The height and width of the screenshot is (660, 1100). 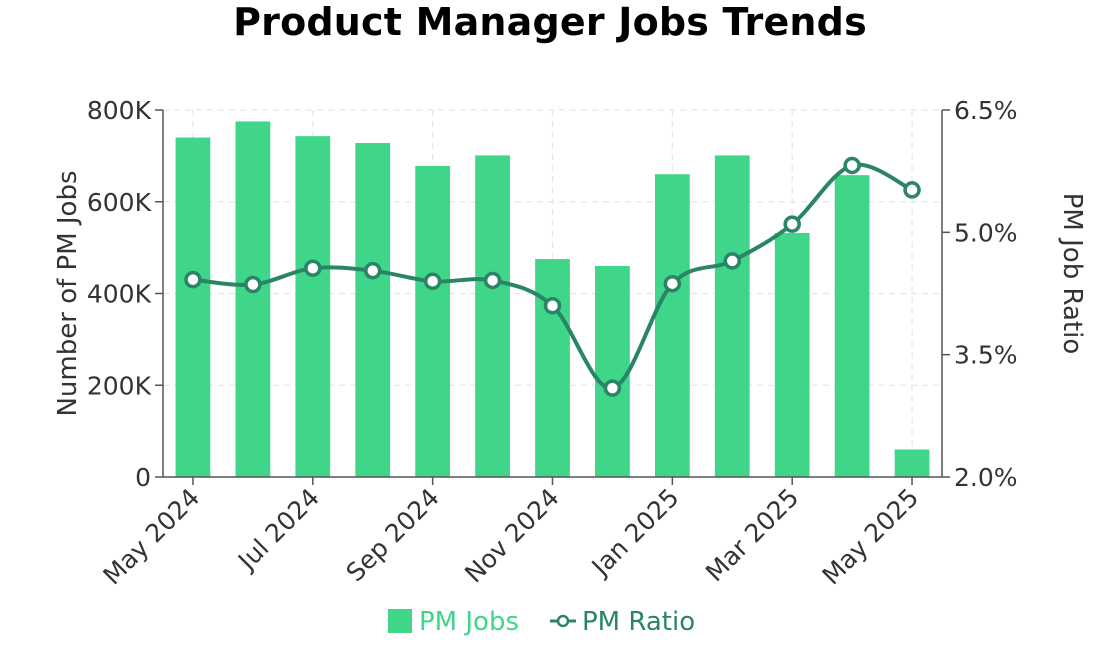 I want to click on ratio-point-sep-2024, so click(x=432, y=281).